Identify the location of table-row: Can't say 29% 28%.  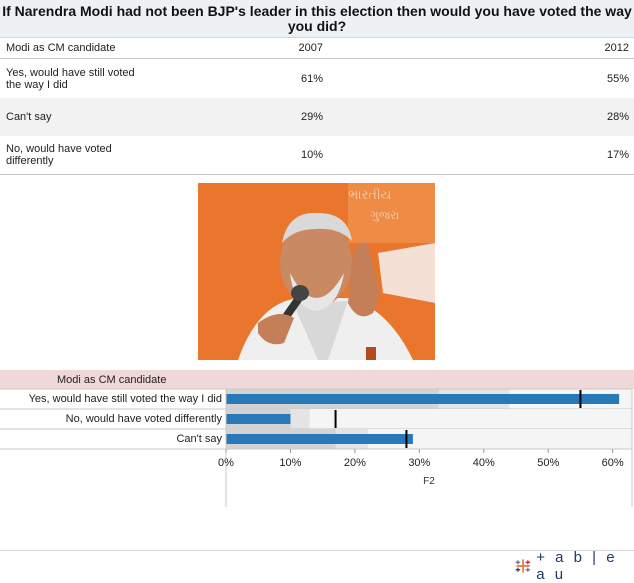
(317, 117).